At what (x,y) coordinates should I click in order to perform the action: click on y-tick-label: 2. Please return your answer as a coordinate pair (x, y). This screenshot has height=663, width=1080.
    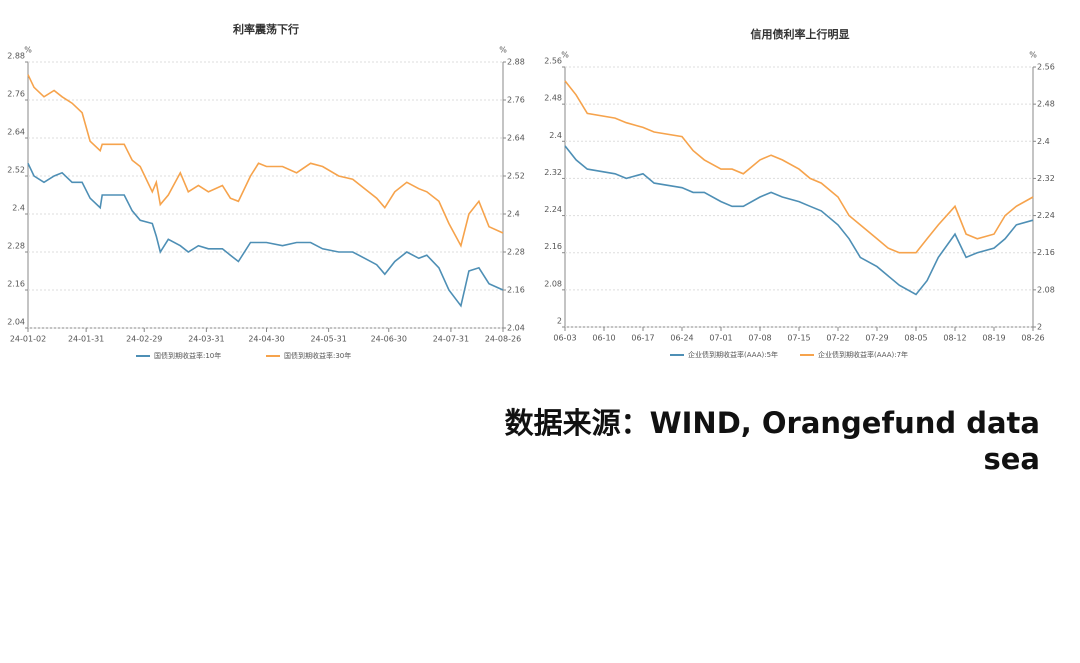
    Looking at the image, I should click on (559, 321).